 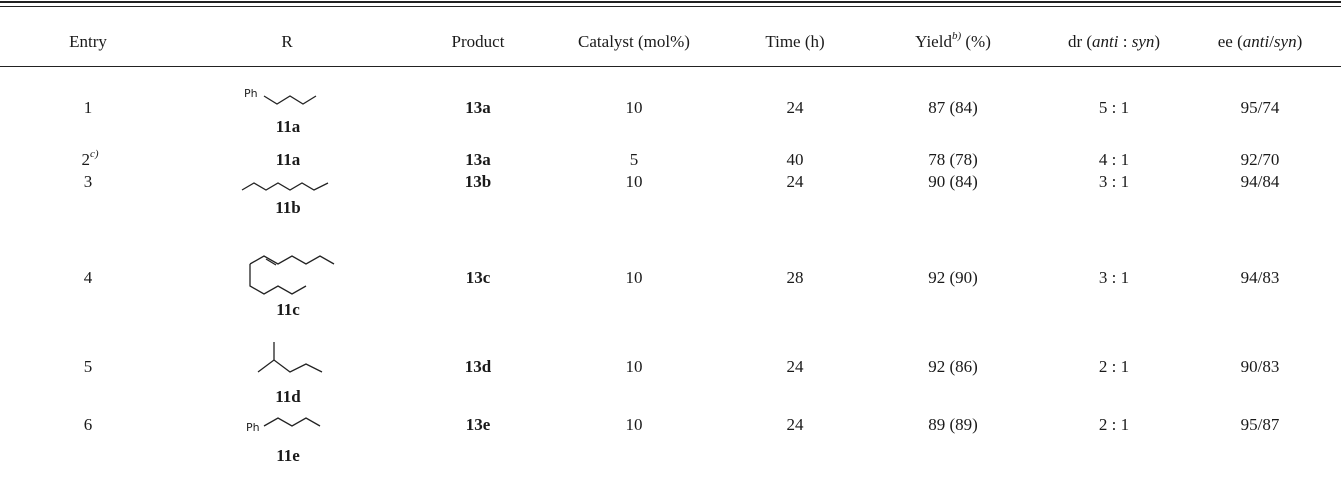 What do you see at coordinates (88, 424) in the screenshot?
I see `entry-cell: 6` at bounding box center [88, 424].